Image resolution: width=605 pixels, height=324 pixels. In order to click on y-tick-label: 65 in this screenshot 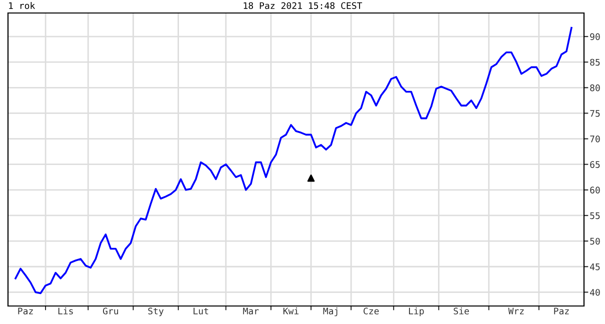, I will do `click(595, 164)`.